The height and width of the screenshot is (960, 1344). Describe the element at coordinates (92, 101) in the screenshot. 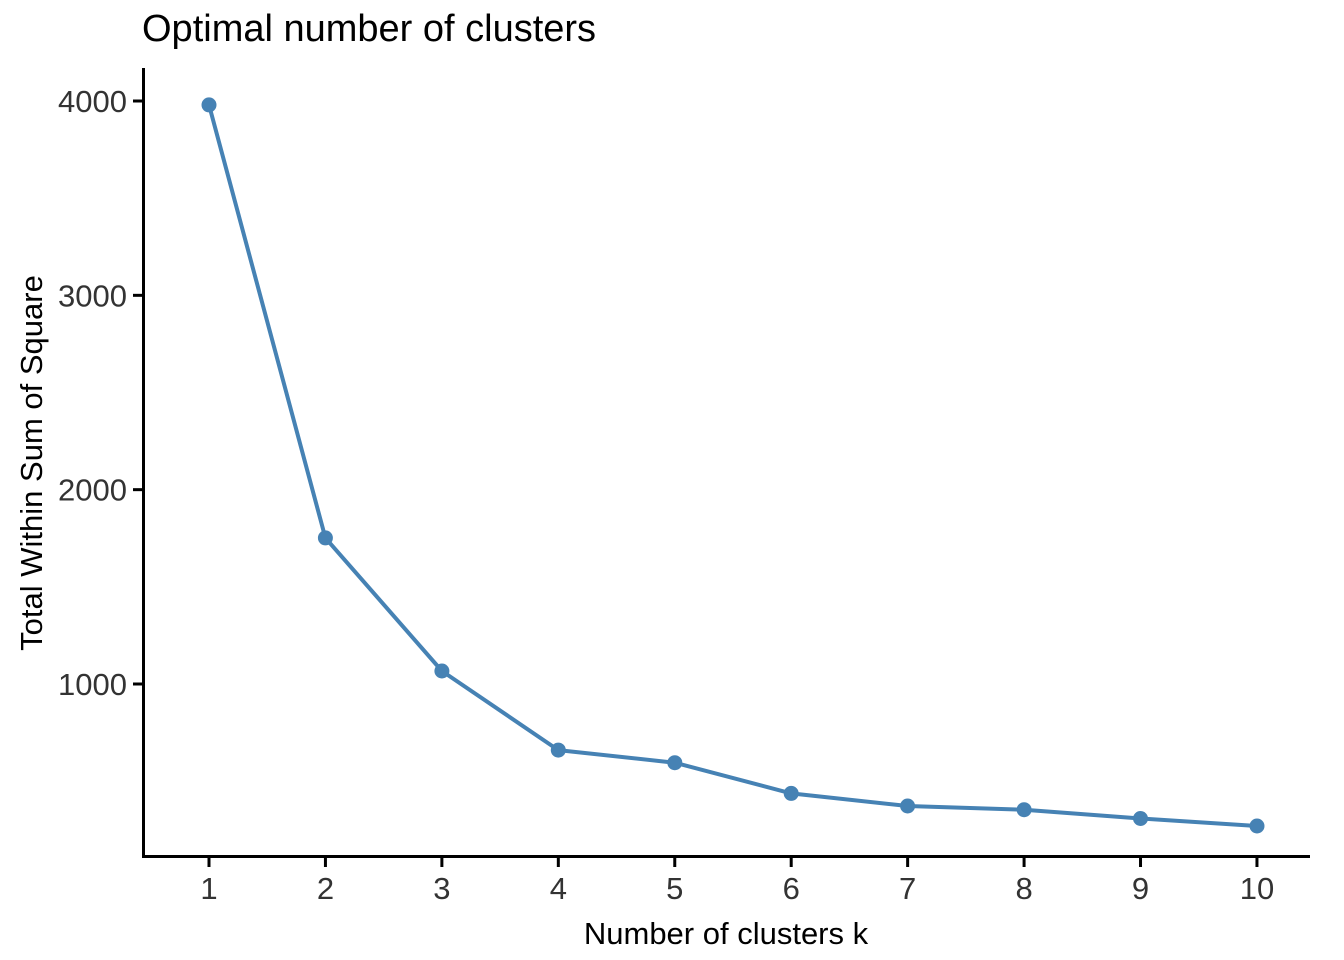

I see `y-tick-label-4000: 4000` at that location.